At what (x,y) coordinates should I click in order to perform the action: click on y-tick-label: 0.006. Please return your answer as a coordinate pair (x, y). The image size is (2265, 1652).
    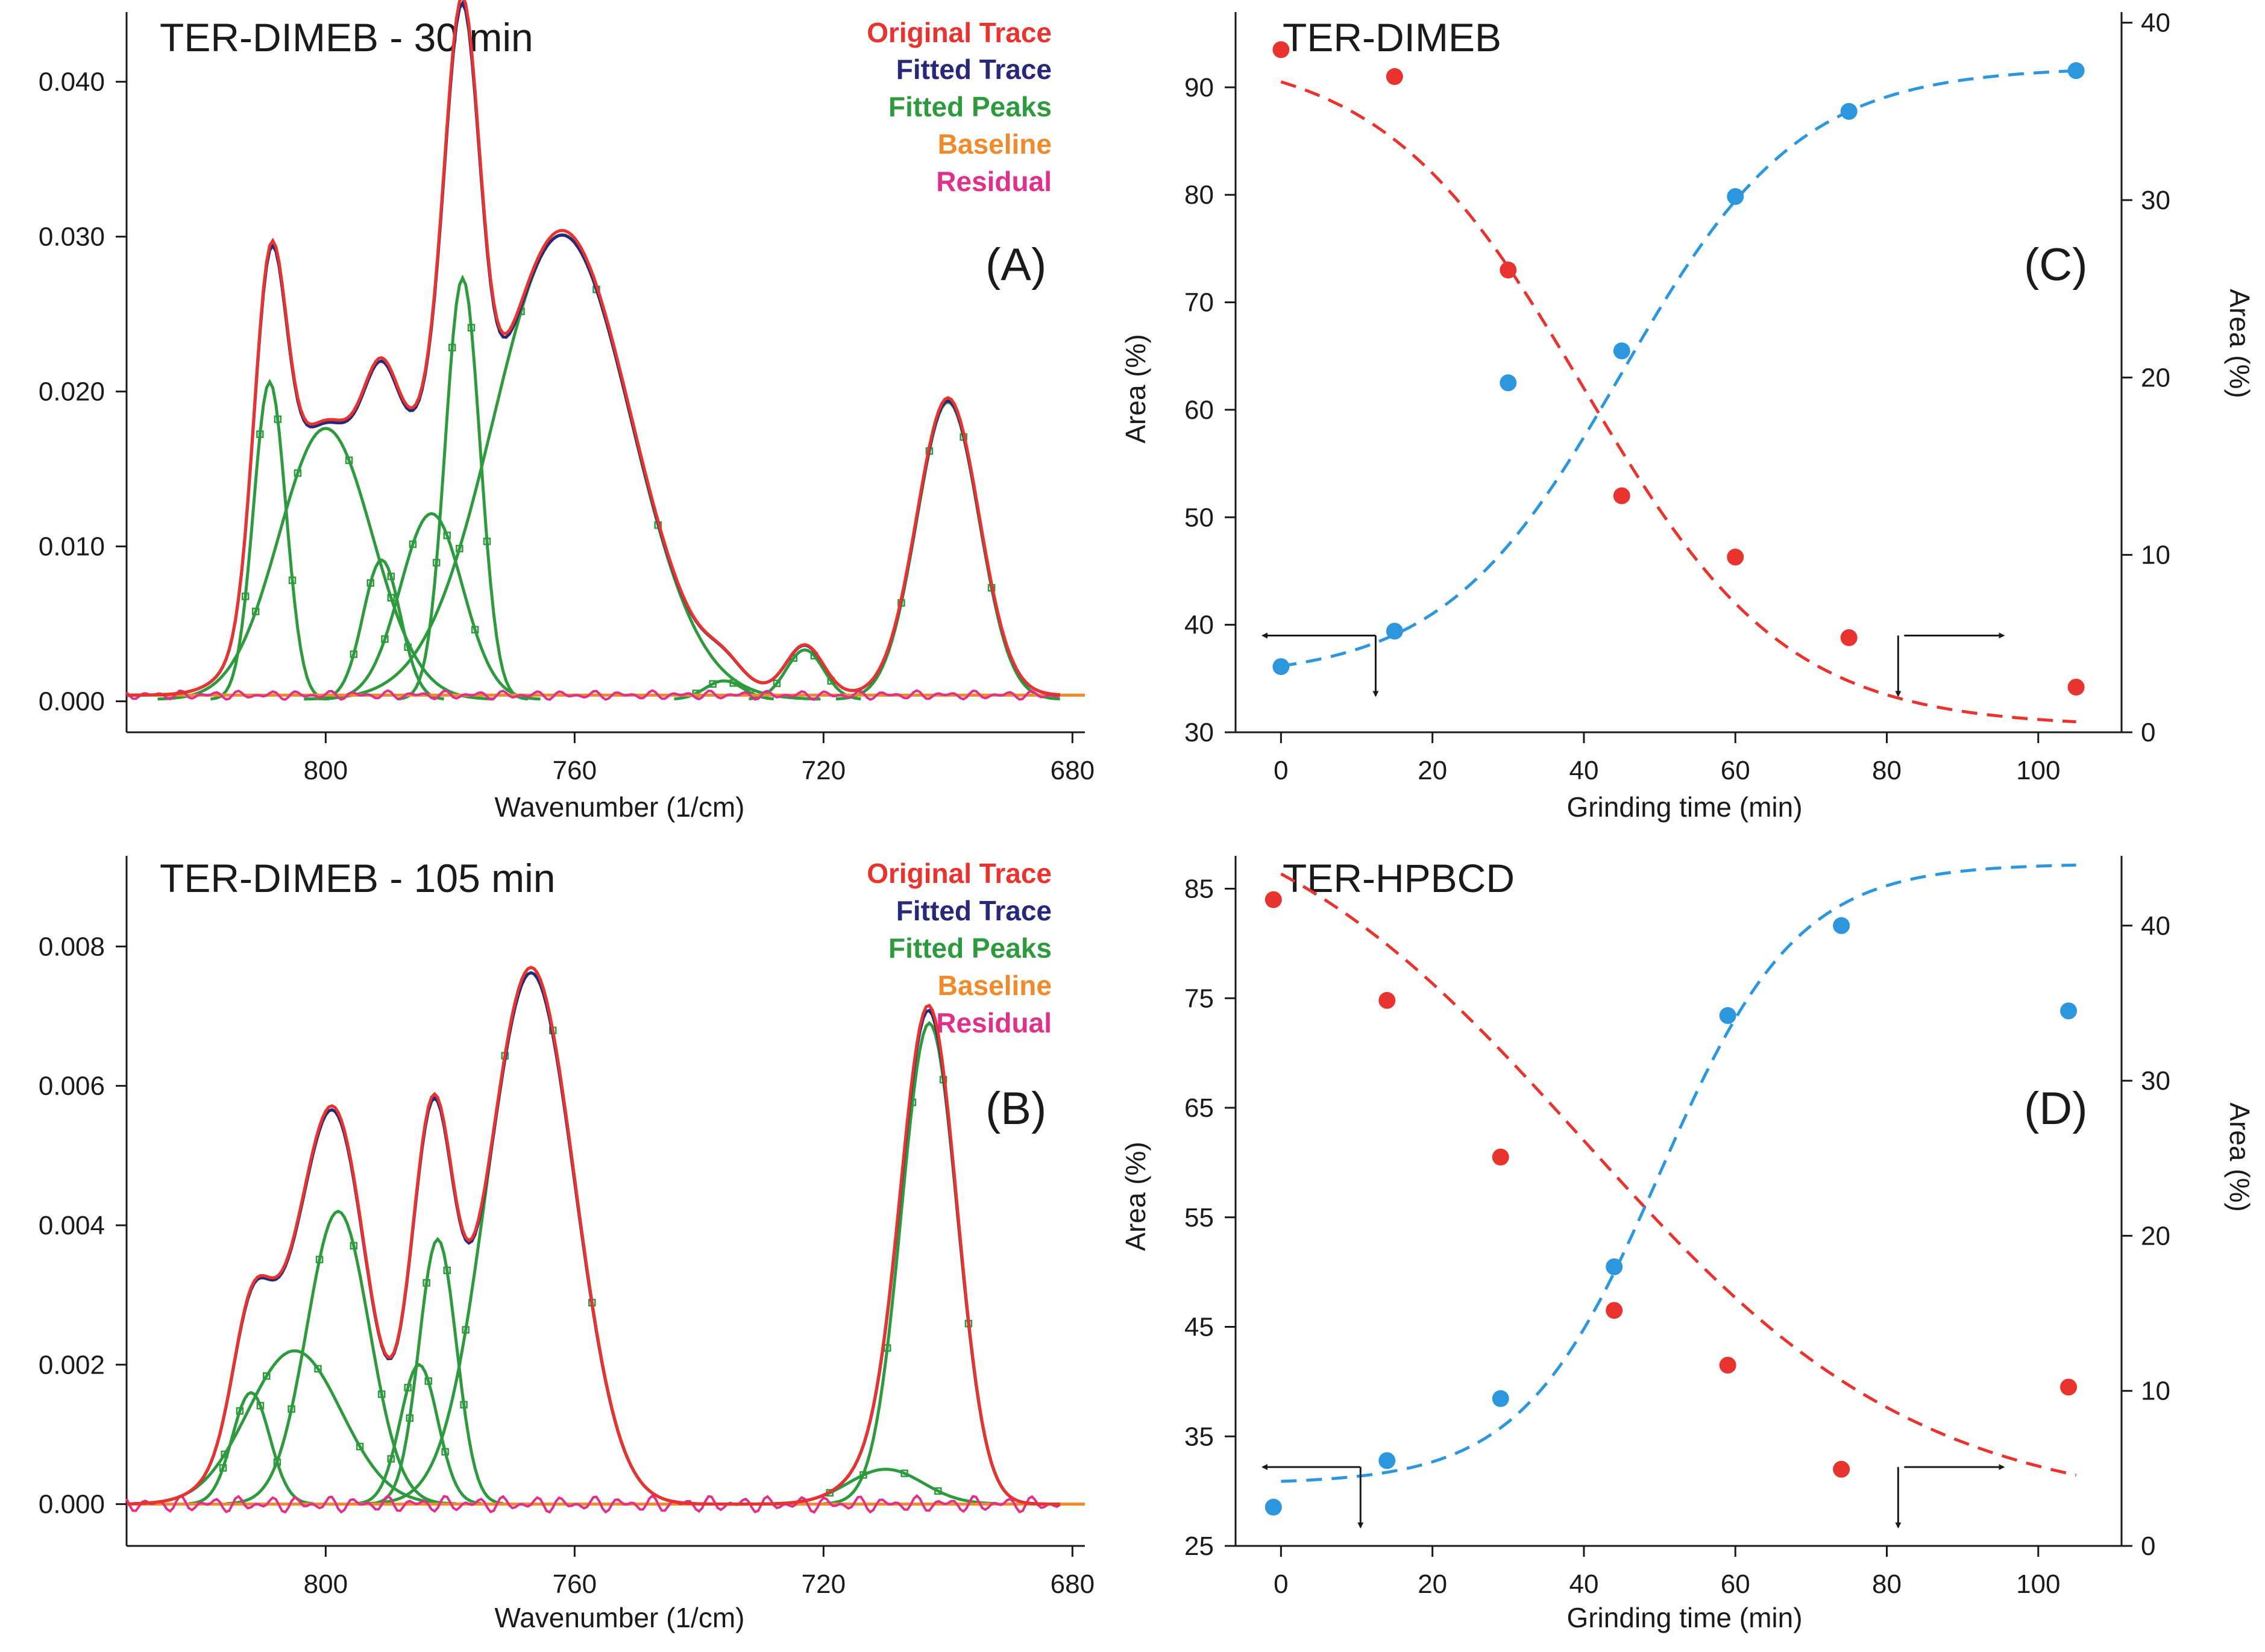
    Looking at the image, I should click on (72, 1087).